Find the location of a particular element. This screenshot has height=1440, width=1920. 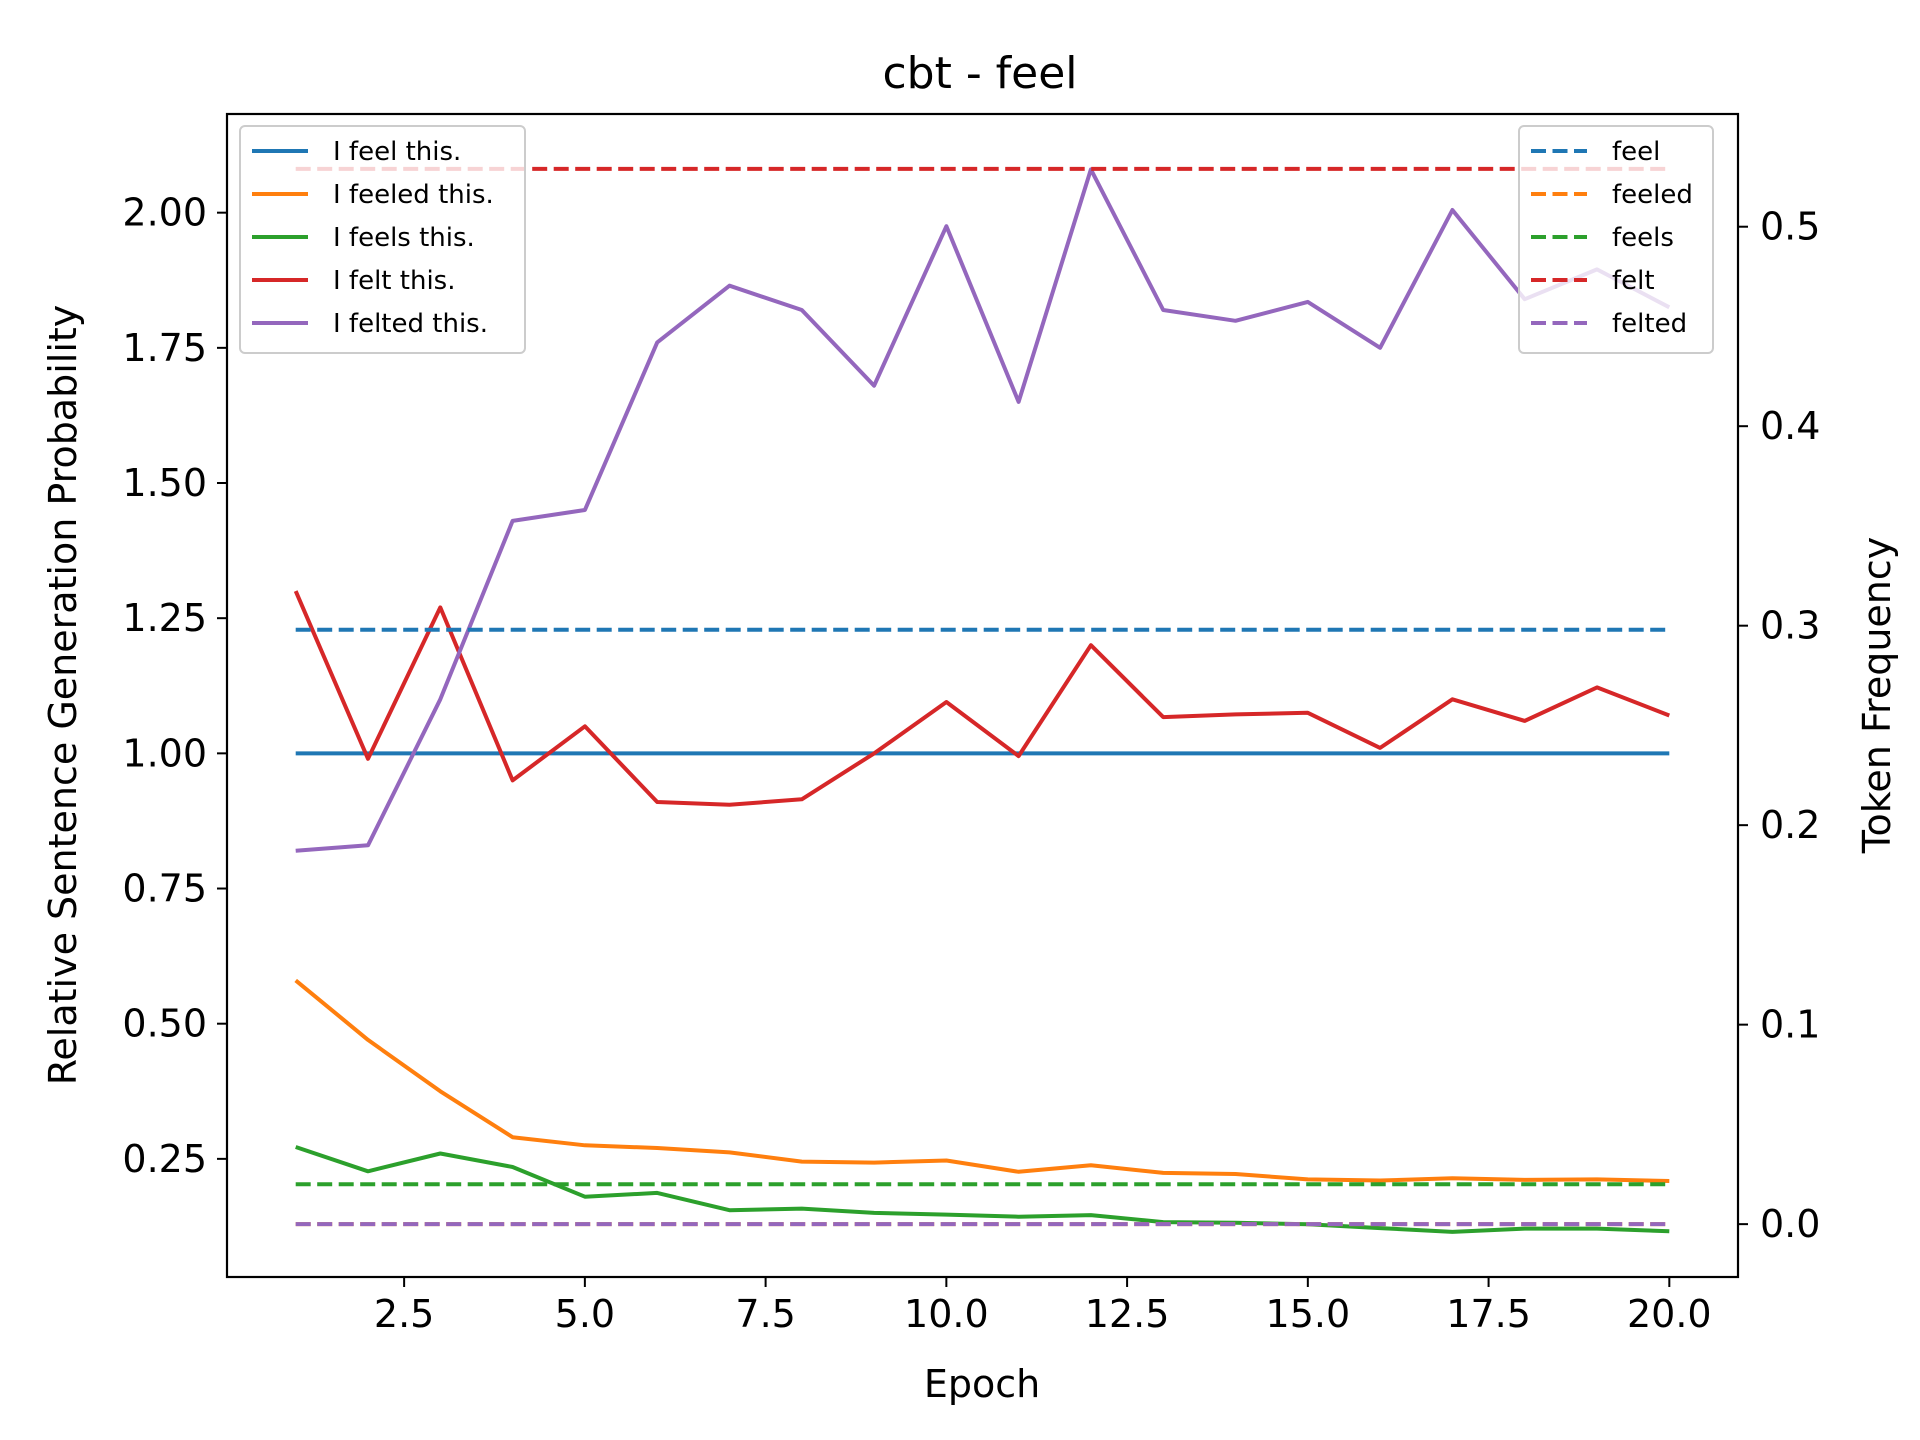

x-tick-label: 12.5 is located at coordinates (1127, 1314).